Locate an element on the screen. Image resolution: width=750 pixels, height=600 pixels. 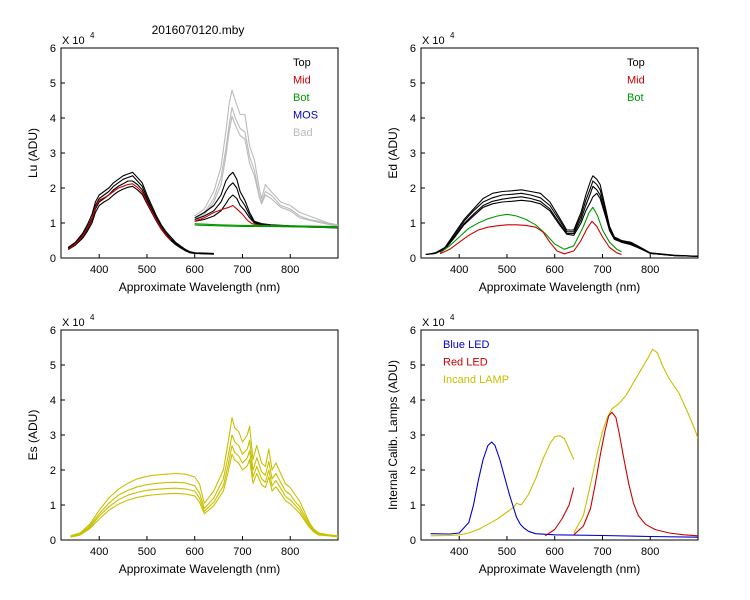
chart-lu-scale-exp: 4 is located at coordinates (92, 35).